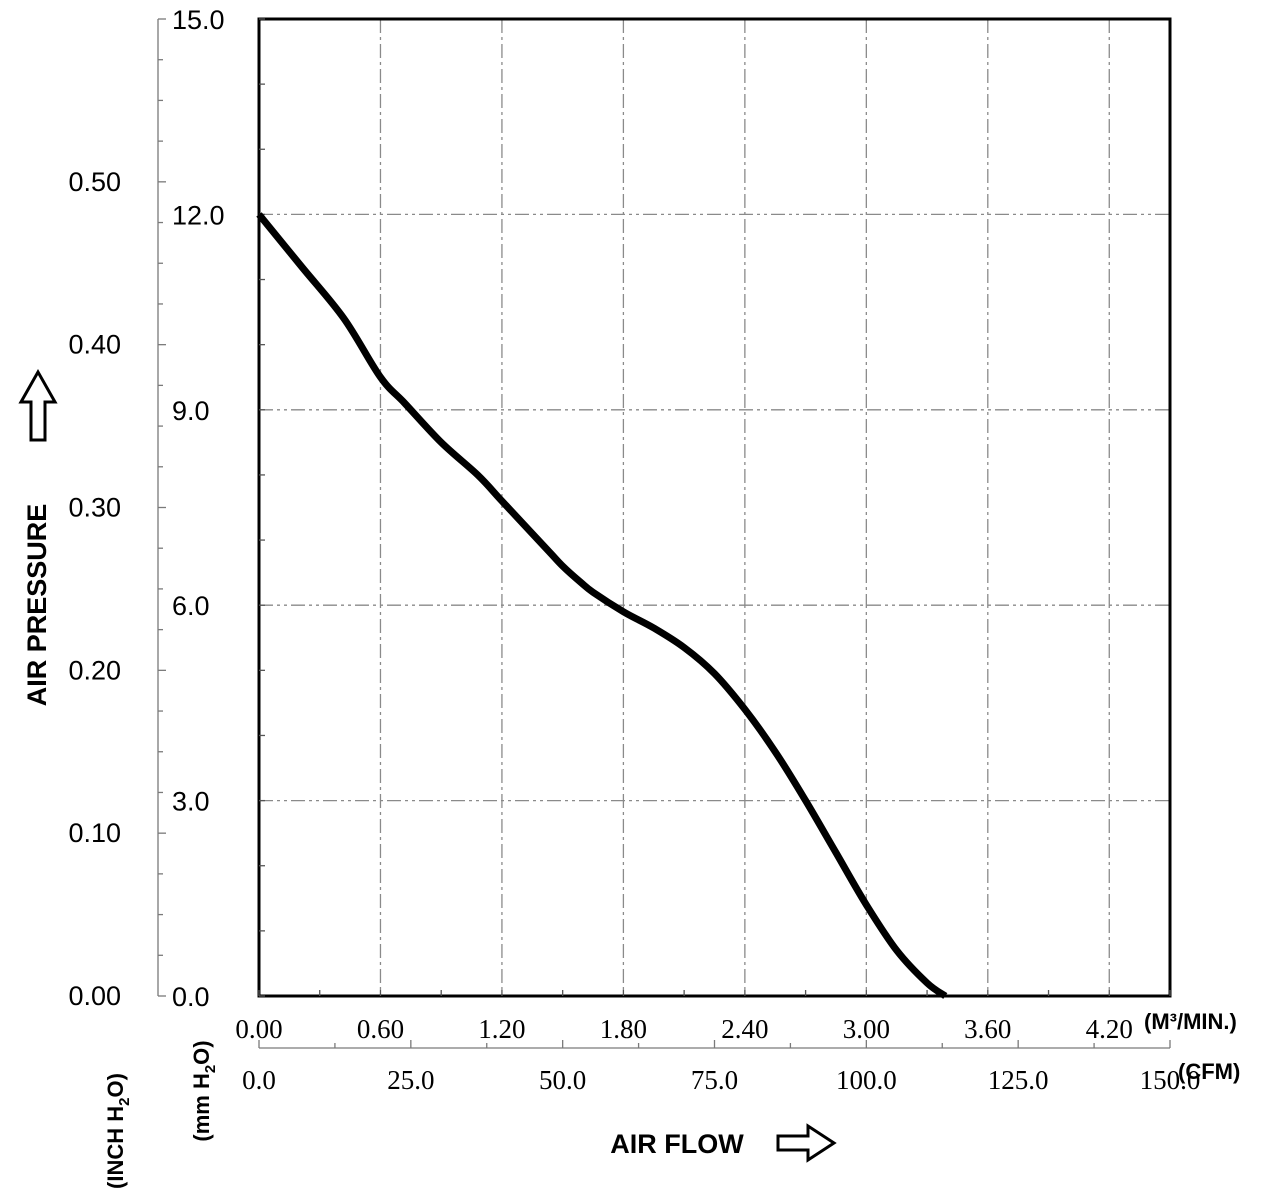 This screenshot has width=1288, height=1193. I want to click on y-axis-title: AIR PRESSURE, so click(37, 605).